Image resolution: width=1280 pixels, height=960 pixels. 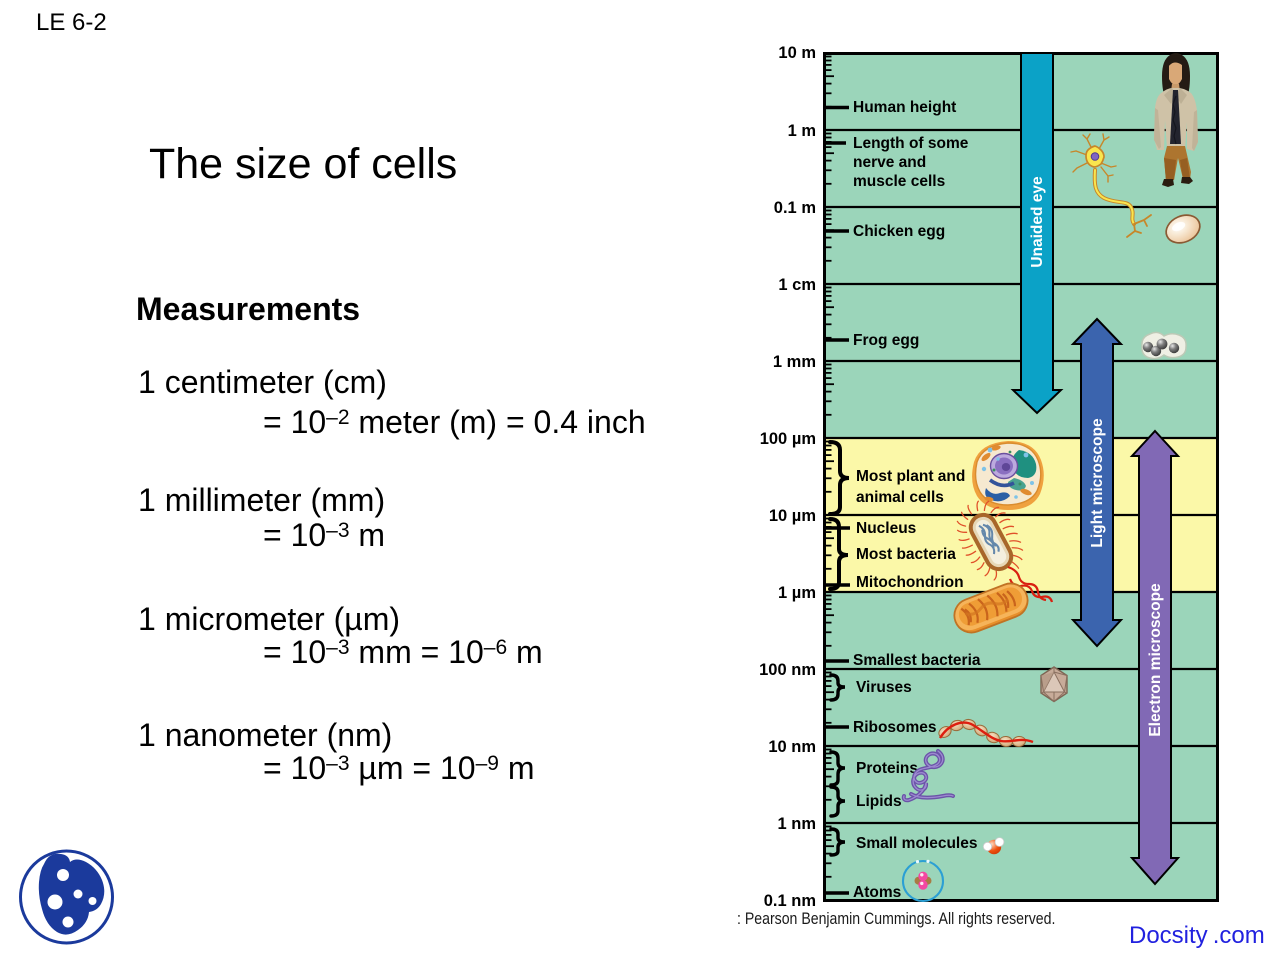 I want to click on svg-text: Unaided eye, so click(x=1037, y=222).